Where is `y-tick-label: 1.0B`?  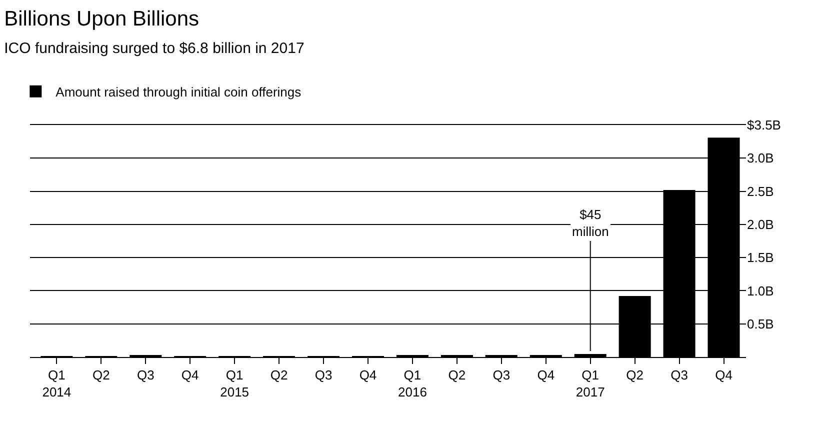
y-tick-label: 1.0B is located at coordinates (760, 290).